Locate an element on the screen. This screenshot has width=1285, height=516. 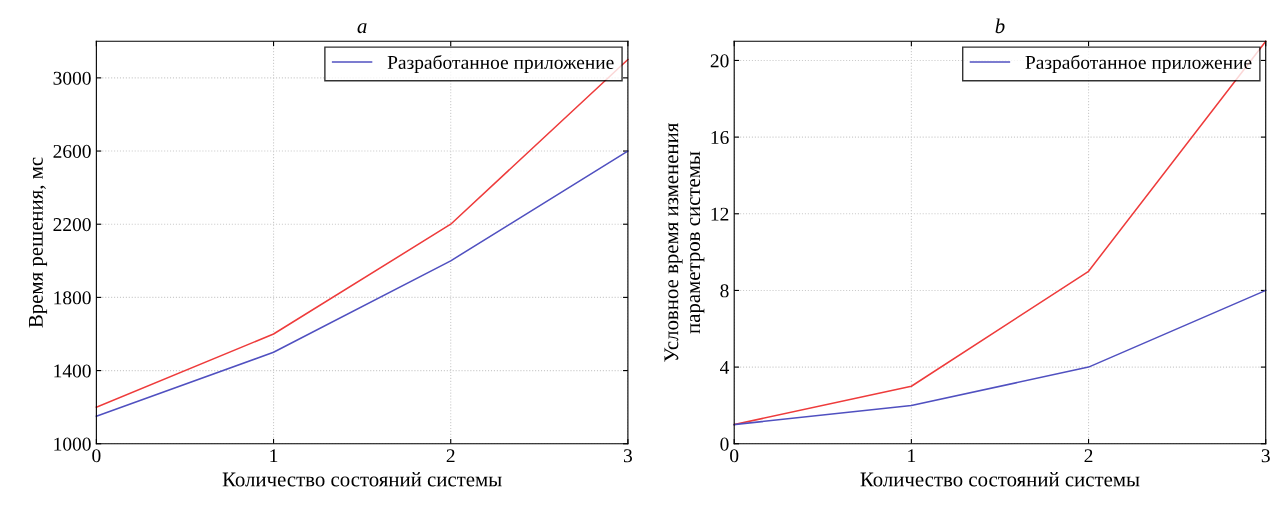
y-tick-label: 16 is located at coordinates (720, 137).